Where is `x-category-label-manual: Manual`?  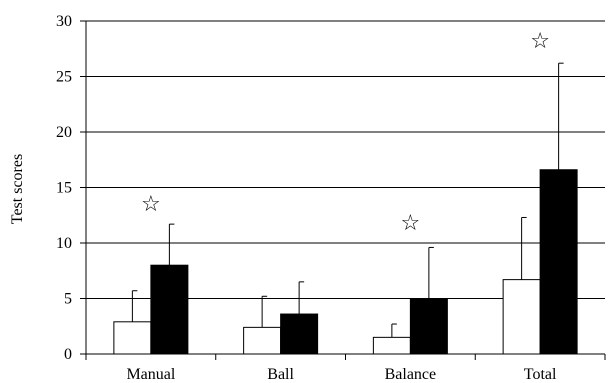 x-category-label-manual: Manual is located at coordinates (150, 374).